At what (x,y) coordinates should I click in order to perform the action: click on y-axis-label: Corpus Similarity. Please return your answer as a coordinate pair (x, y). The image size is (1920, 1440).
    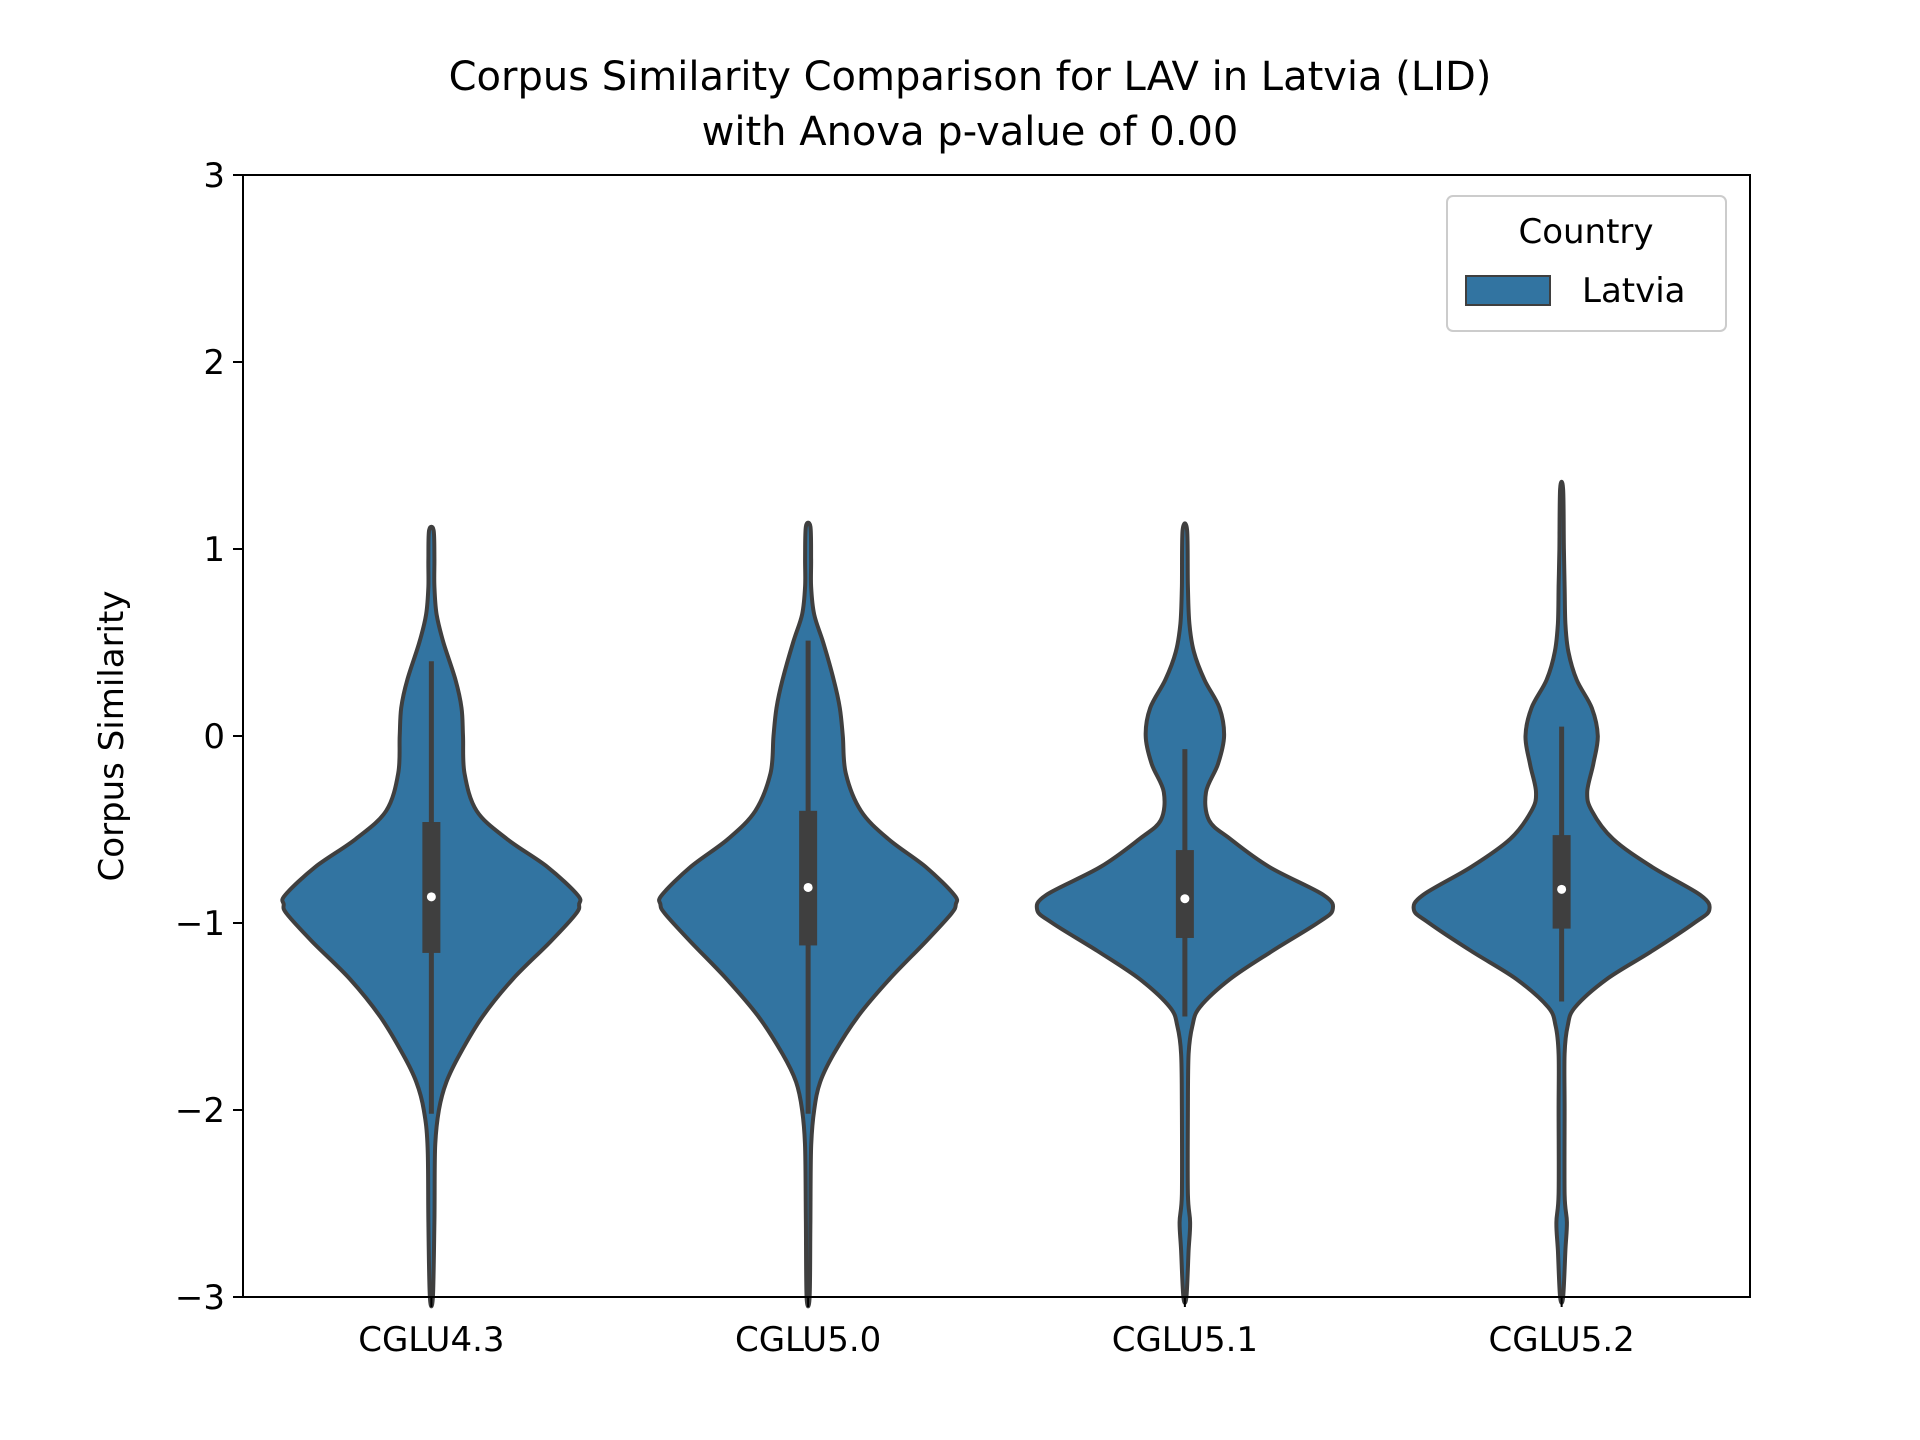
    Looking at the image, I should click on (112, 736).